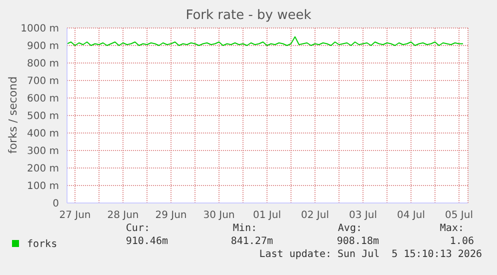 The image size is (497, 275). I want to click on x-tick-label: 05 Jul, so click(459, 216).